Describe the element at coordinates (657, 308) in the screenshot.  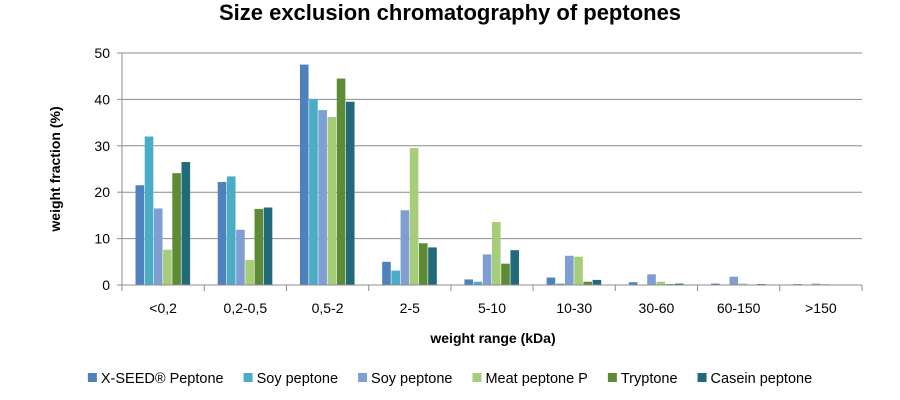
I see `x-tick-label: 30-60` at that location.